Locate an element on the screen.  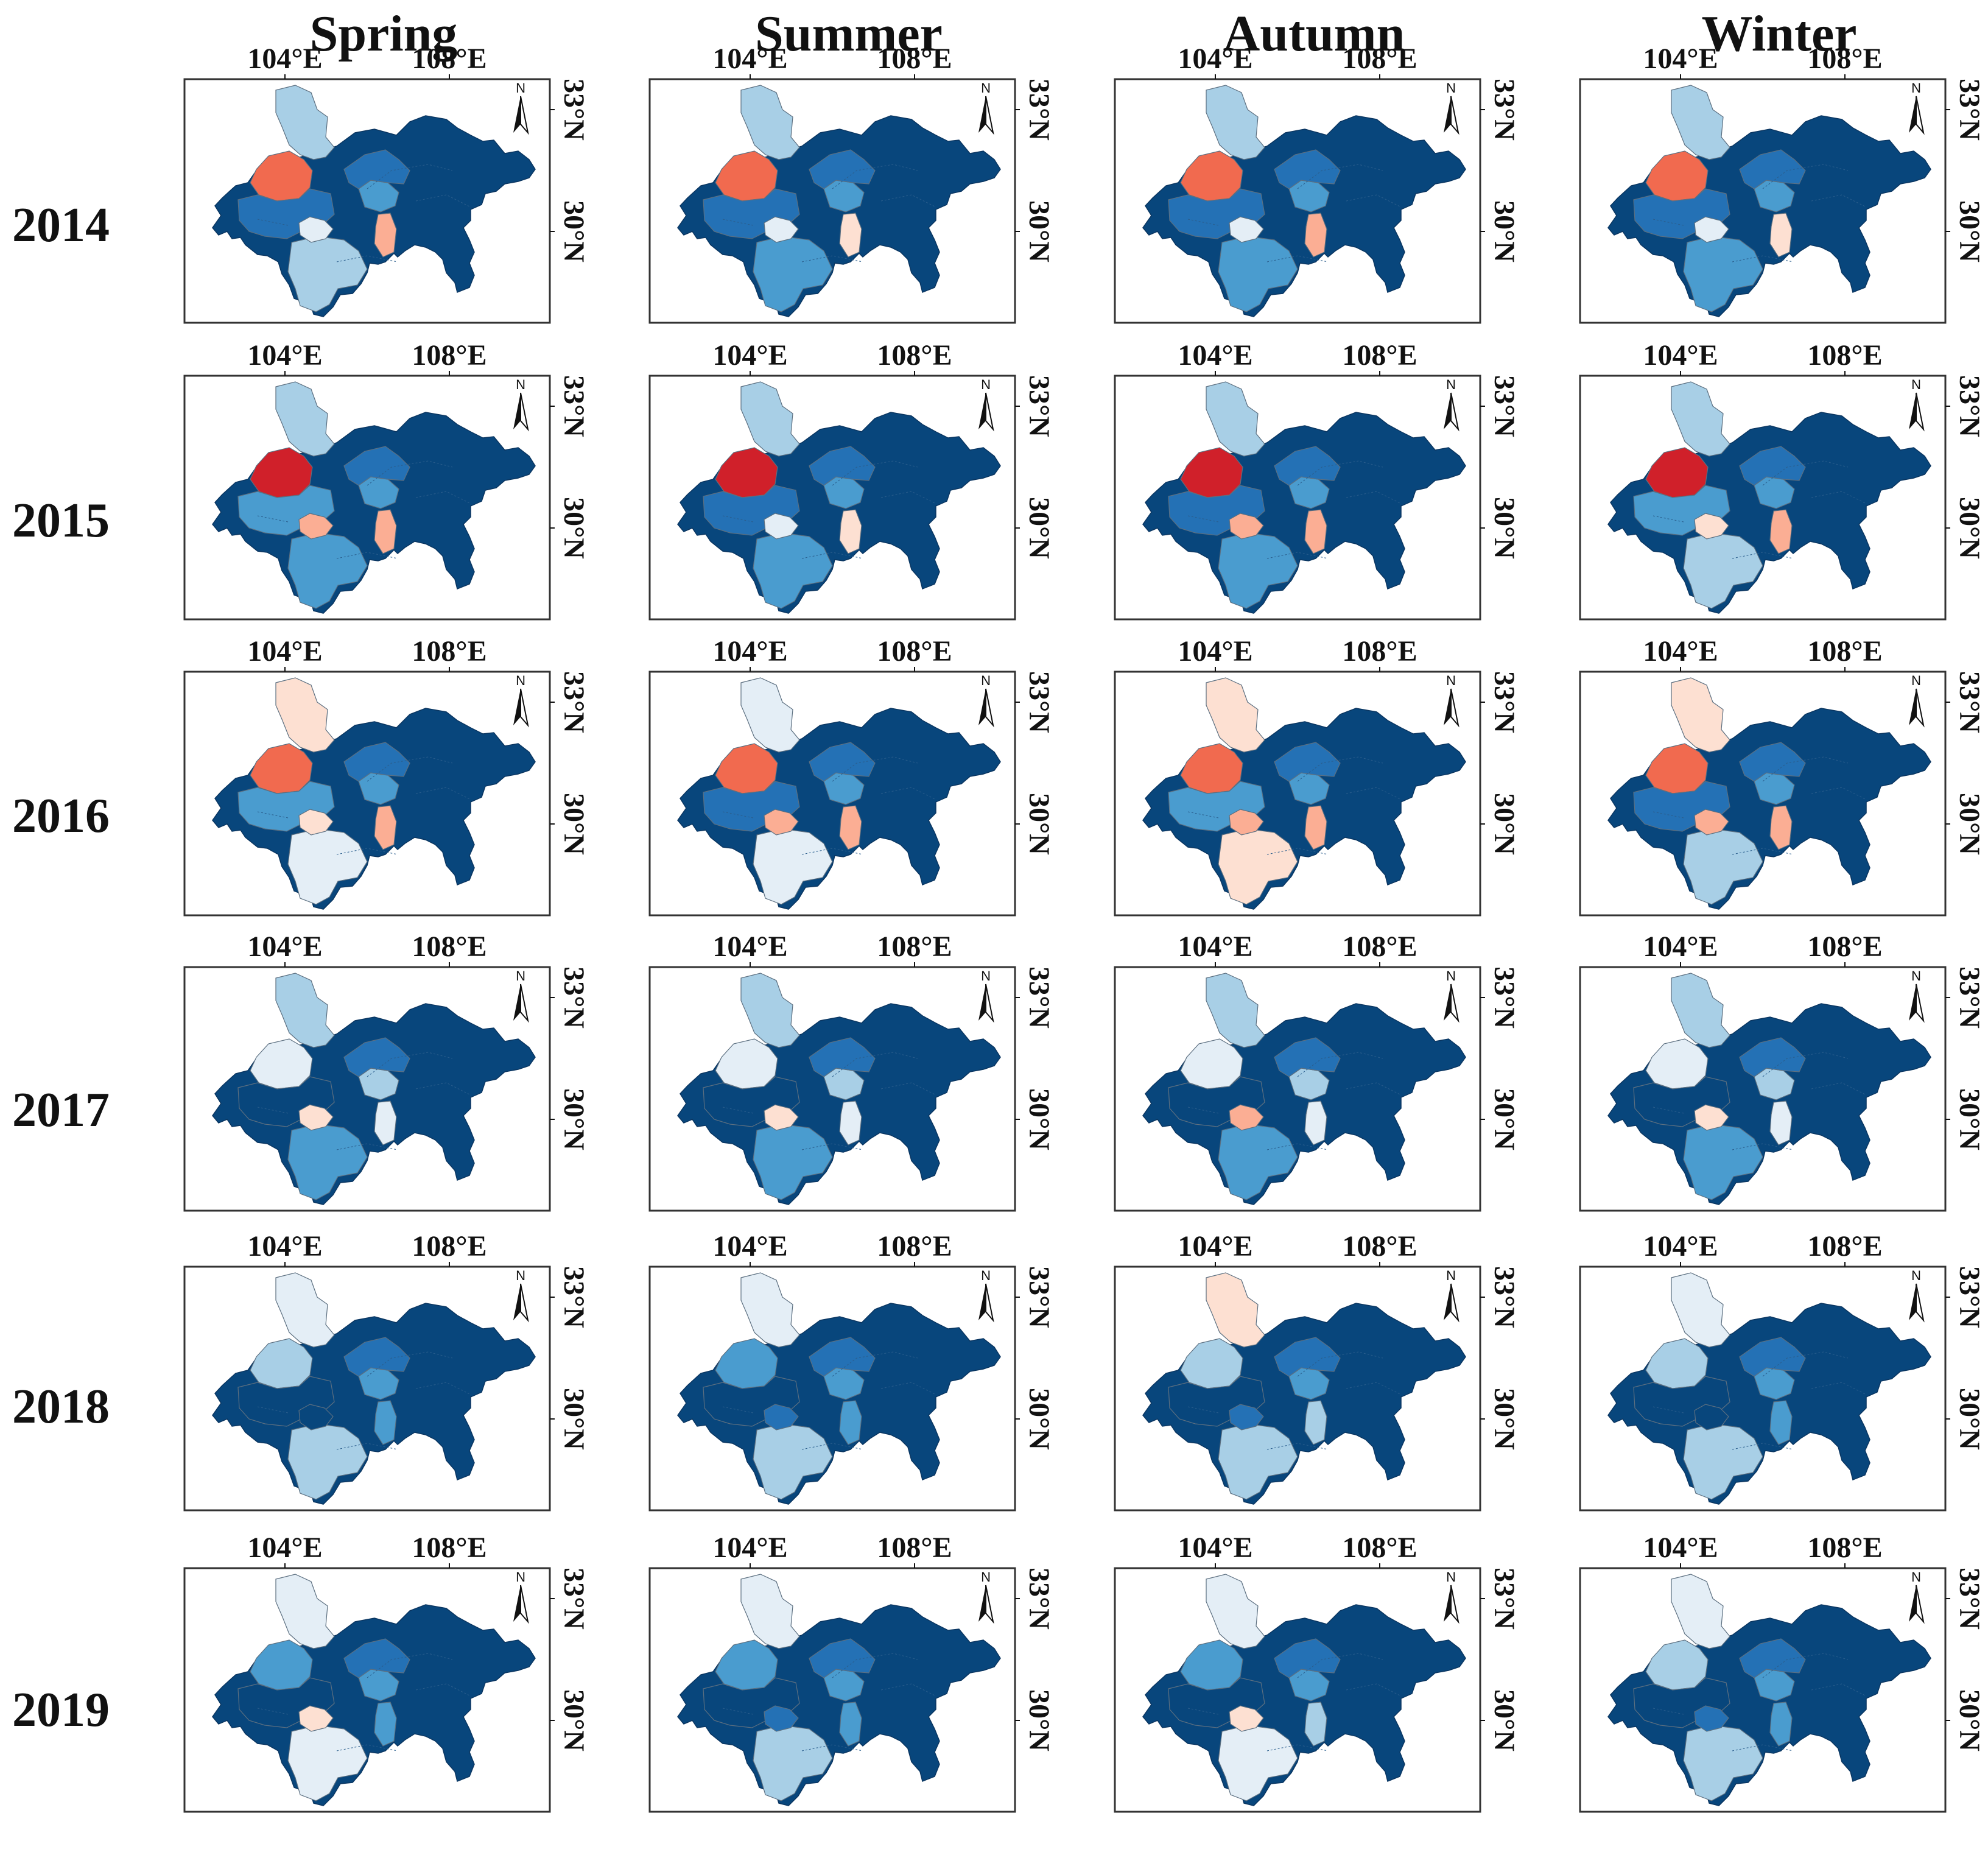
map-panel-2018-autumn: 104°E 108°E 33°N 30°N N is located at coordinates (1310, 1368).